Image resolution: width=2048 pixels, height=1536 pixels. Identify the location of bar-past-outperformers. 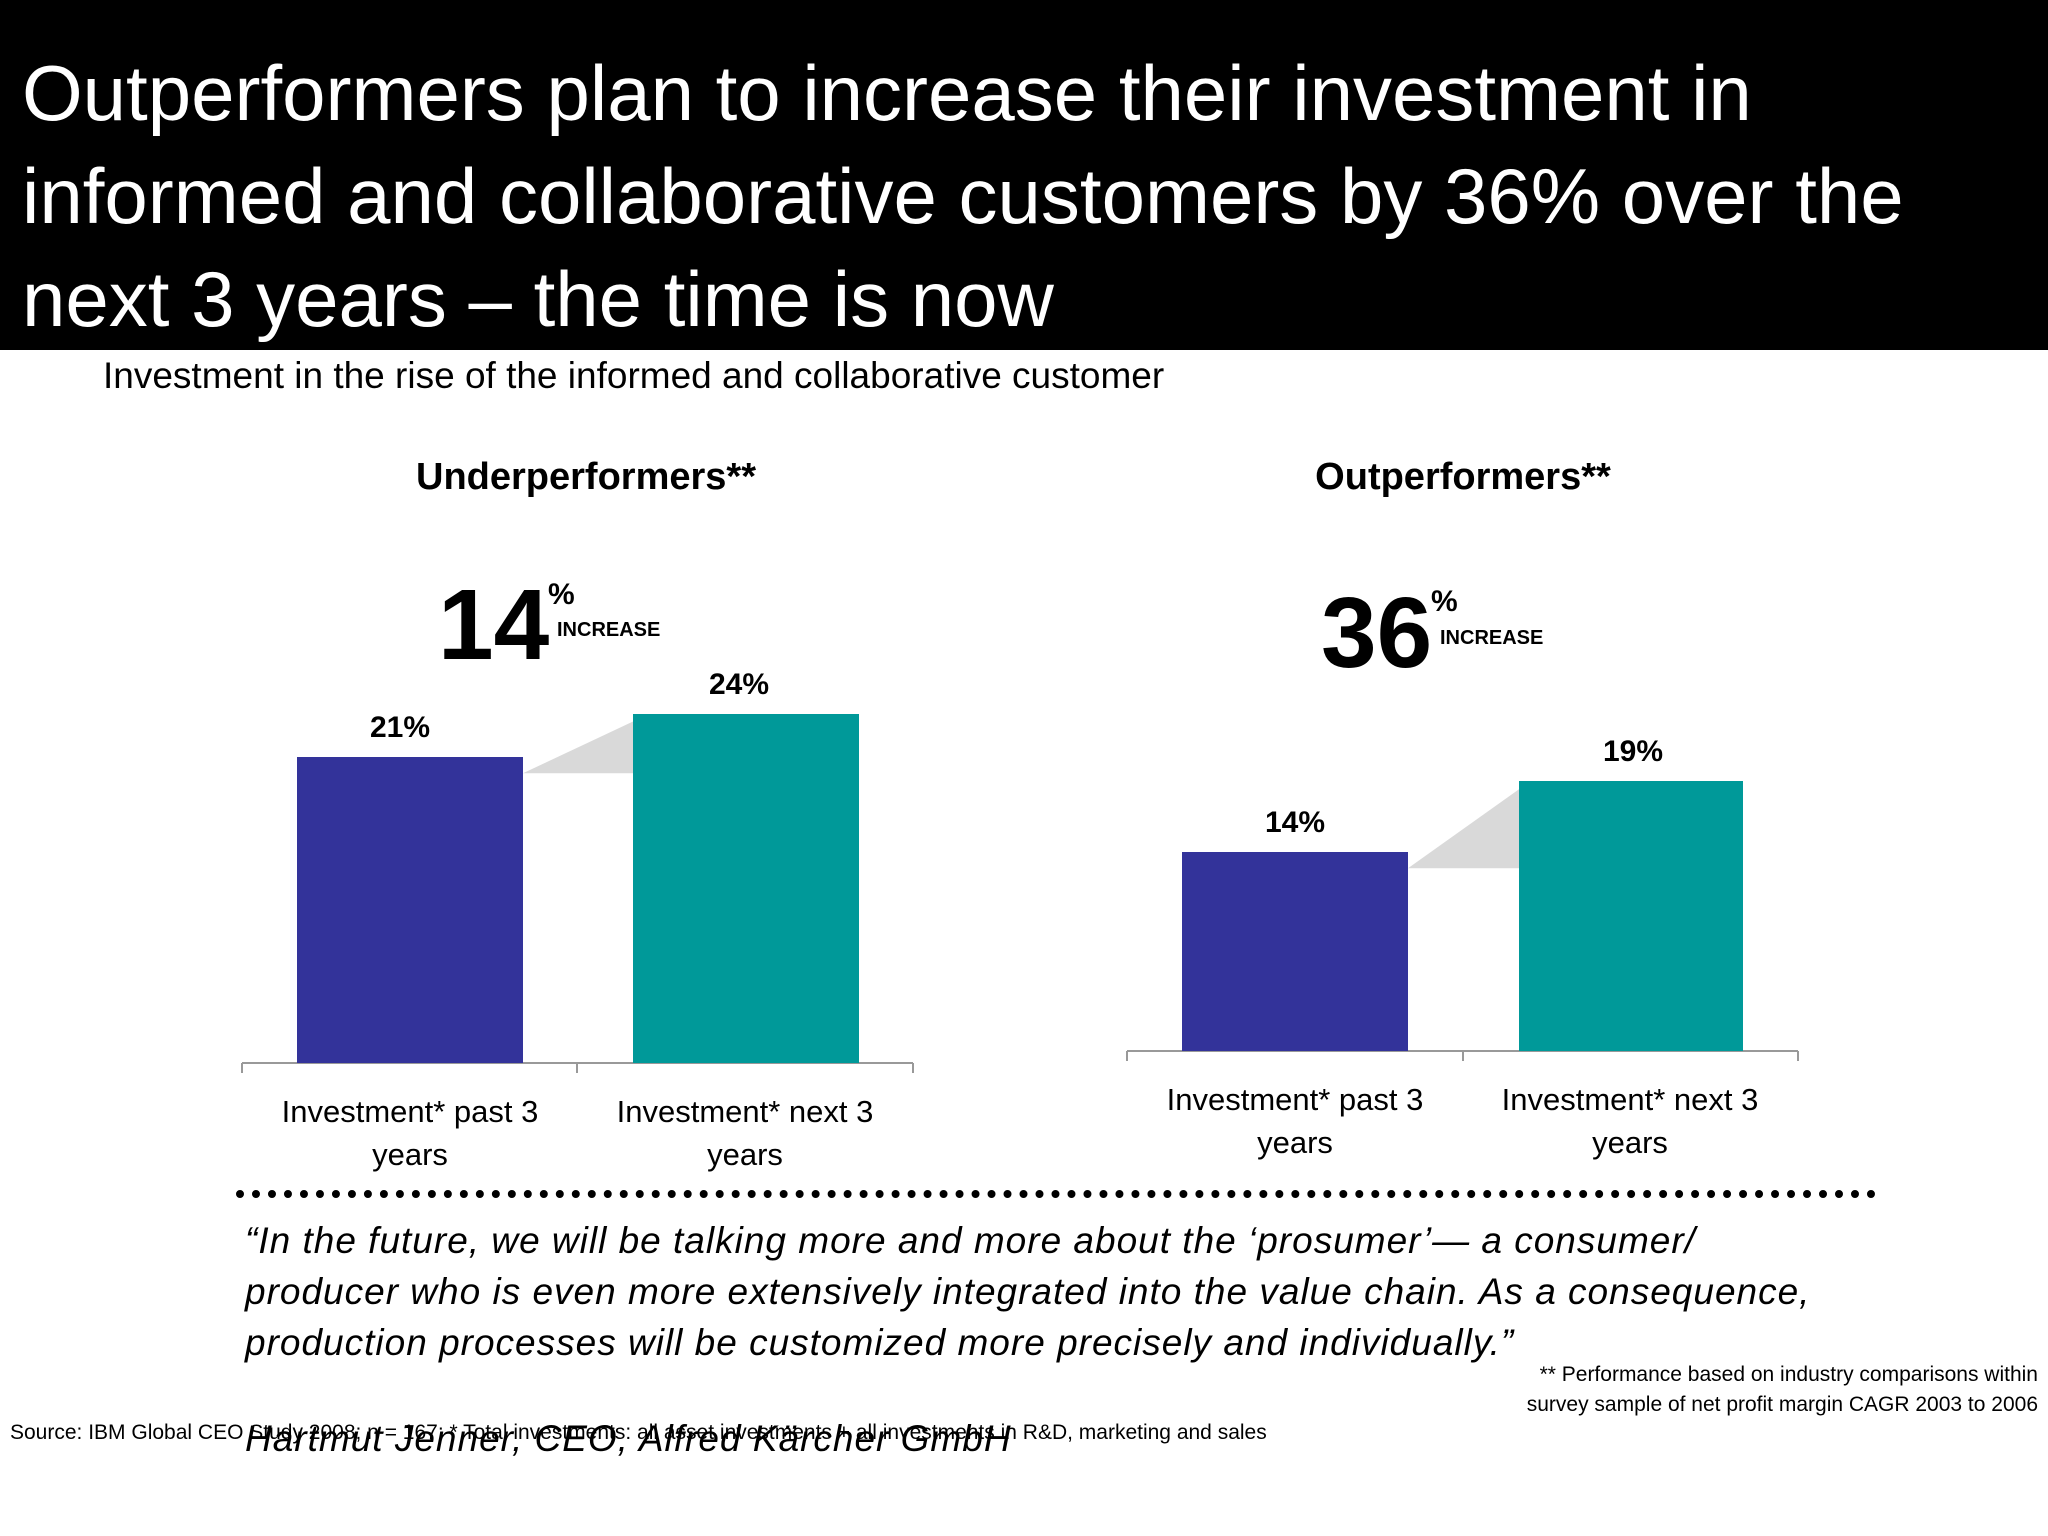
(1295, 951).